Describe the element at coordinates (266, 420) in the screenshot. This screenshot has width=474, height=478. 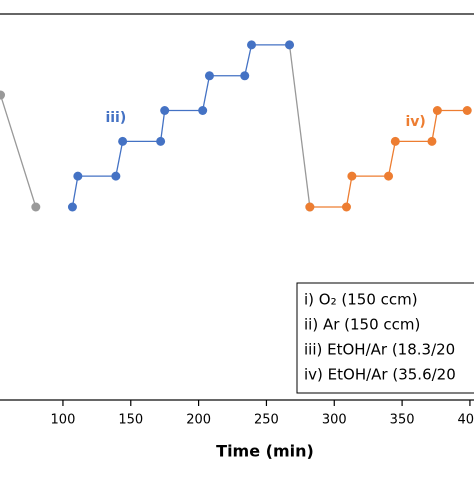
I see `x-tick-label: 250` at that location.